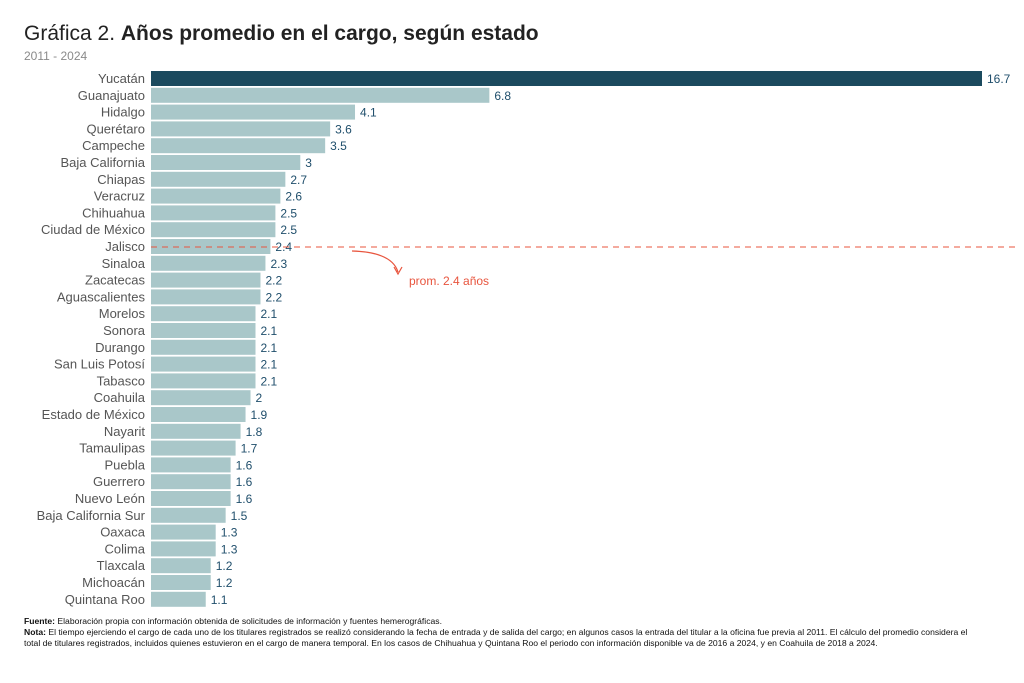 This screenshot has width=1024, height=683. I want to click on chart-subtitle: 2011 - 2024, so click(56, 56).